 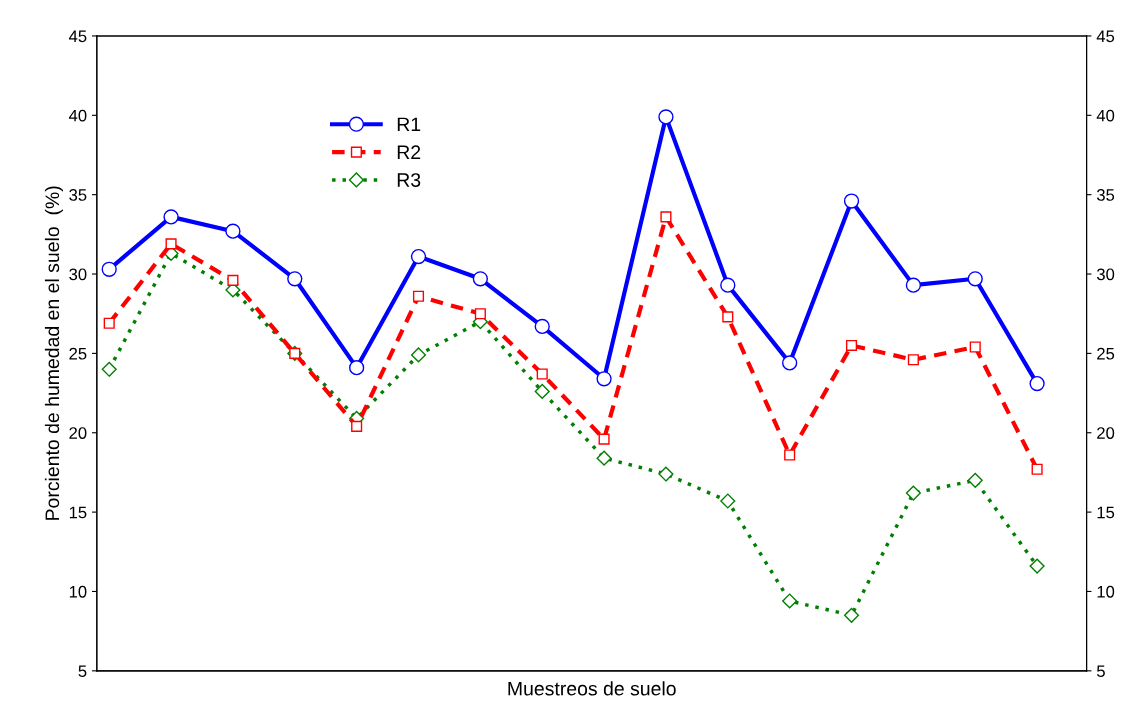 What do you see at coordinates (78, 433) in the screenshot?
I see `y-tick-label: 20` at bounding box center [78, 433].